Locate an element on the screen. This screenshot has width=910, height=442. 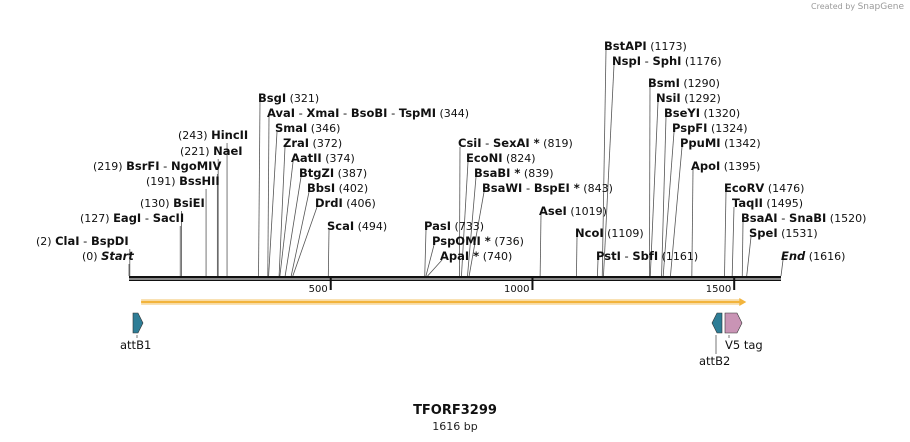
cut-site-end: End (1616) is located at coordinates (813, 256).